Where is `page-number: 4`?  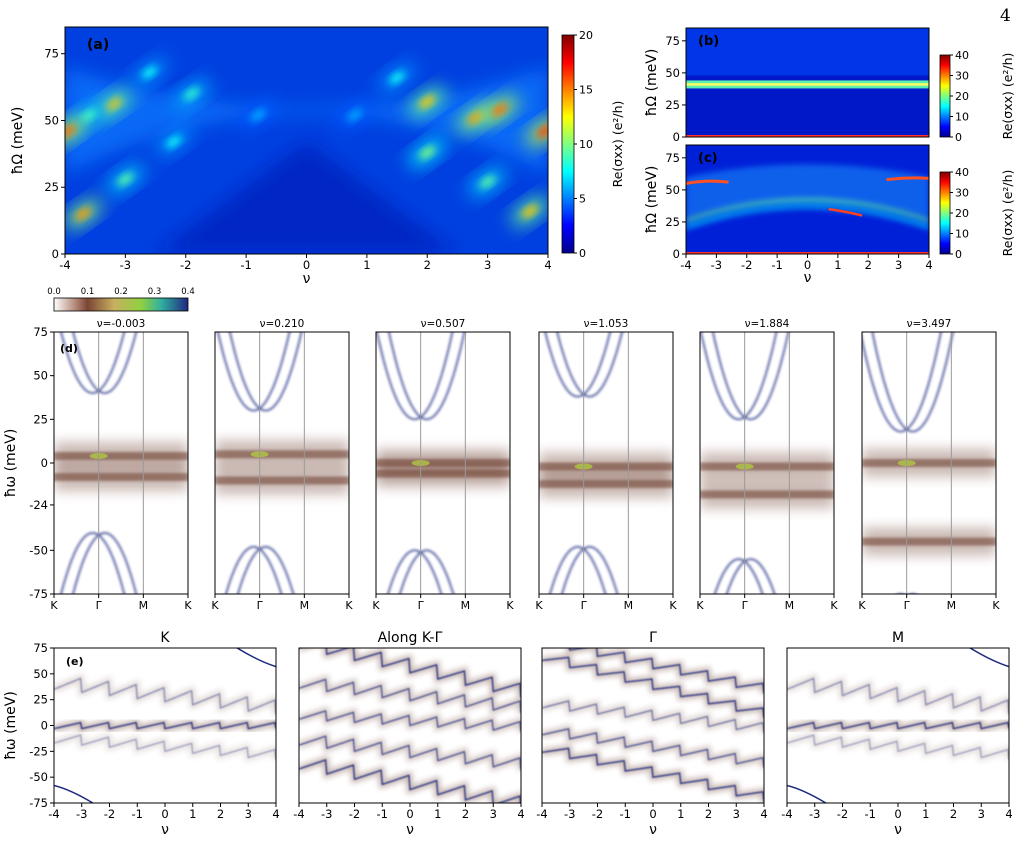 page-number: 4 is located at coordinates (1005, 16).